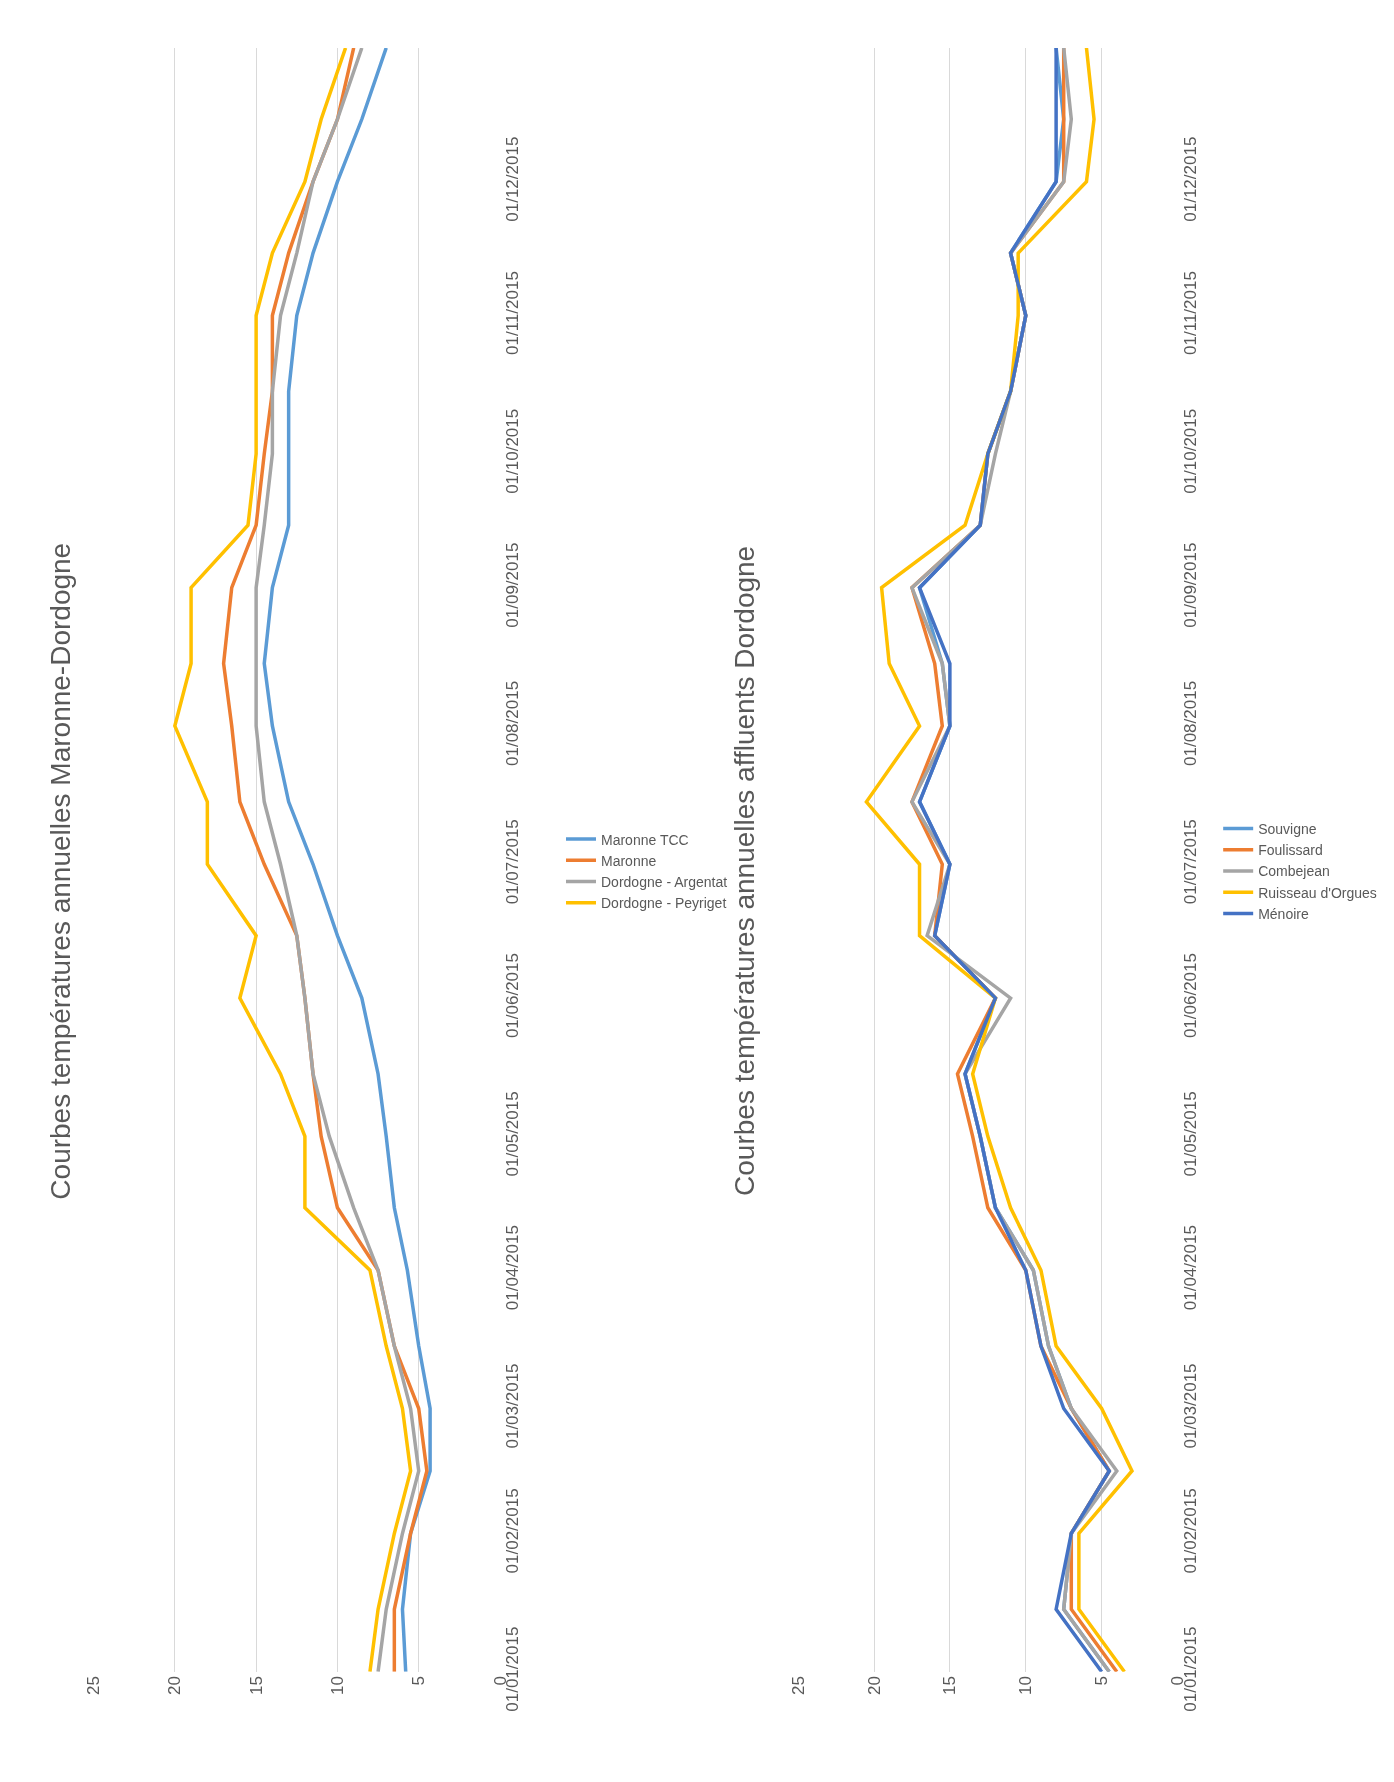 This screenshot has height=1782, width=1394. Describe the element at coordinates (1287, 829) in the screenshot. I see `legend-label: Souvigne` at that location.